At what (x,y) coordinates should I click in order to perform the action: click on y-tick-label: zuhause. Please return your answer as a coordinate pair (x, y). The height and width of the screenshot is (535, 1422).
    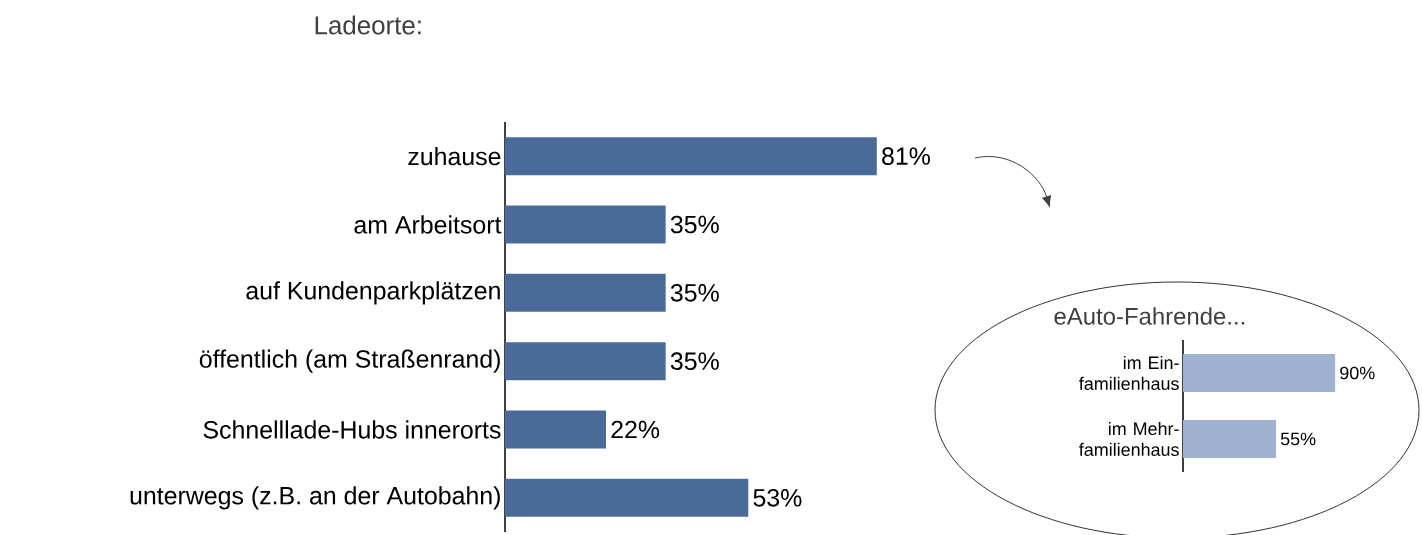
    Looking at the image, I should click on (454, 156).